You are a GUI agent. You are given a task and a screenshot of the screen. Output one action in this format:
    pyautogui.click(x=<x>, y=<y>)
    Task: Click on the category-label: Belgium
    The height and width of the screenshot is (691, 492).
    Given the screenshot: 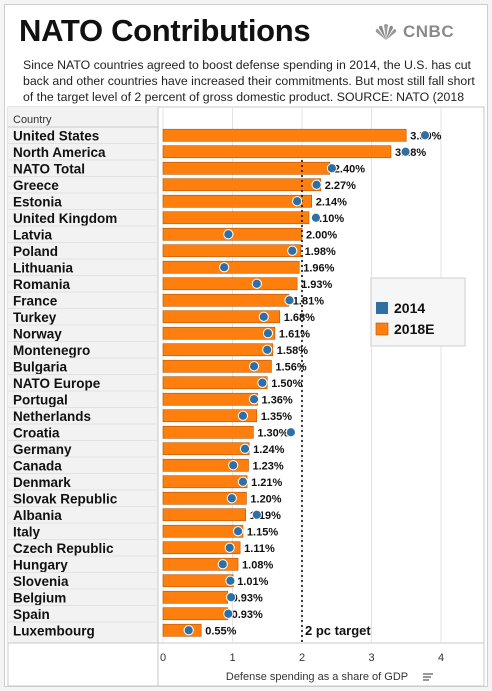 What is the action you would take?
    pyautogui.click(x=39, y=597)
    